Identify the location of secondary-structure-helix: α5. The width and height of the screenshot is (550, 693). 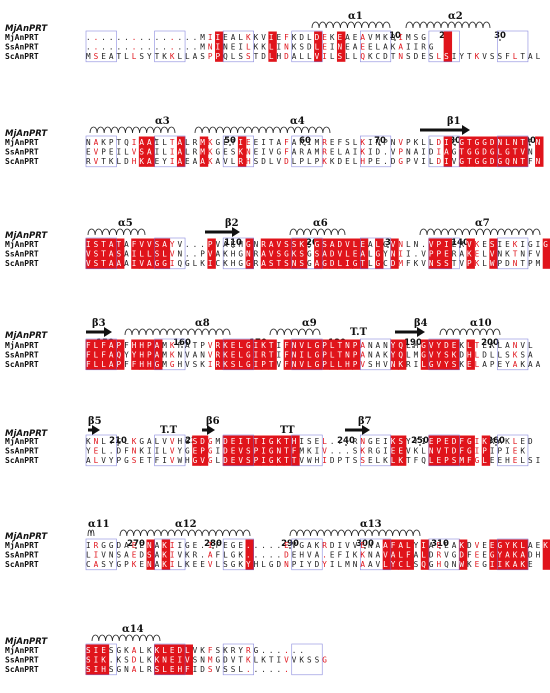
(116, 227).